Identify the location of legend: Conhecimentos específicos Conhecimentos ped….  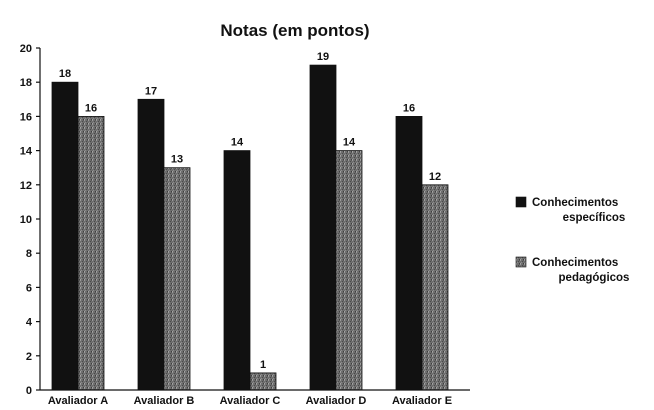
(572, 240).